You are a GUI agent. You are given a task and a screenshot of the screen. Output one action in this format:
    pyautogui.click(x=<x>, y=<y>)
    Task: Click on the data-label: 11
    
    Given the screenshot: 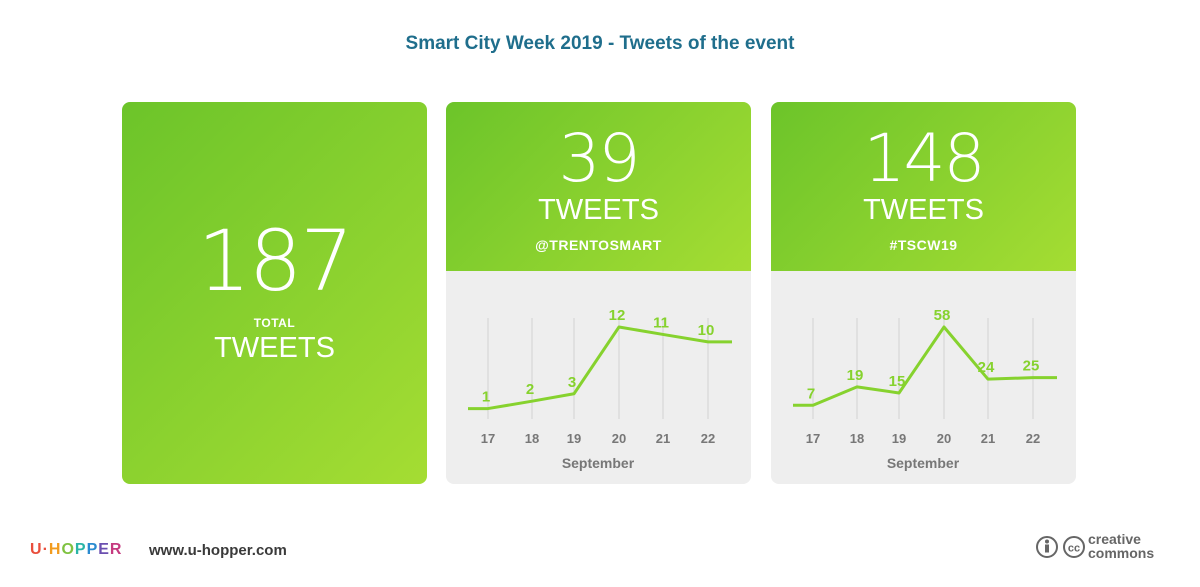 What is the action you would take?
    pyautogui.click(x=661, y=322)
    